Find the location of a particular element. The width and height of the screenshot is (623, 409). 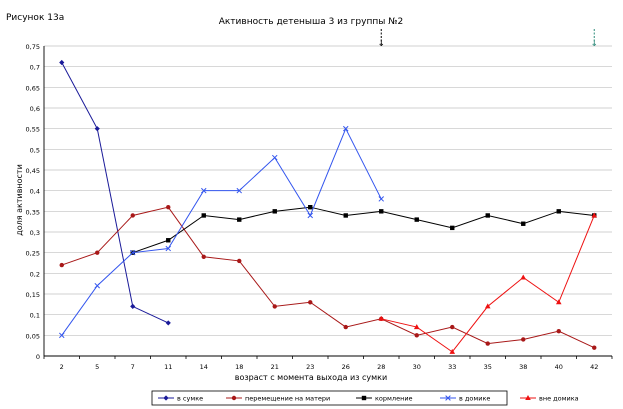

y-tick-label: 0,7 is located at coordinates (35, 68).